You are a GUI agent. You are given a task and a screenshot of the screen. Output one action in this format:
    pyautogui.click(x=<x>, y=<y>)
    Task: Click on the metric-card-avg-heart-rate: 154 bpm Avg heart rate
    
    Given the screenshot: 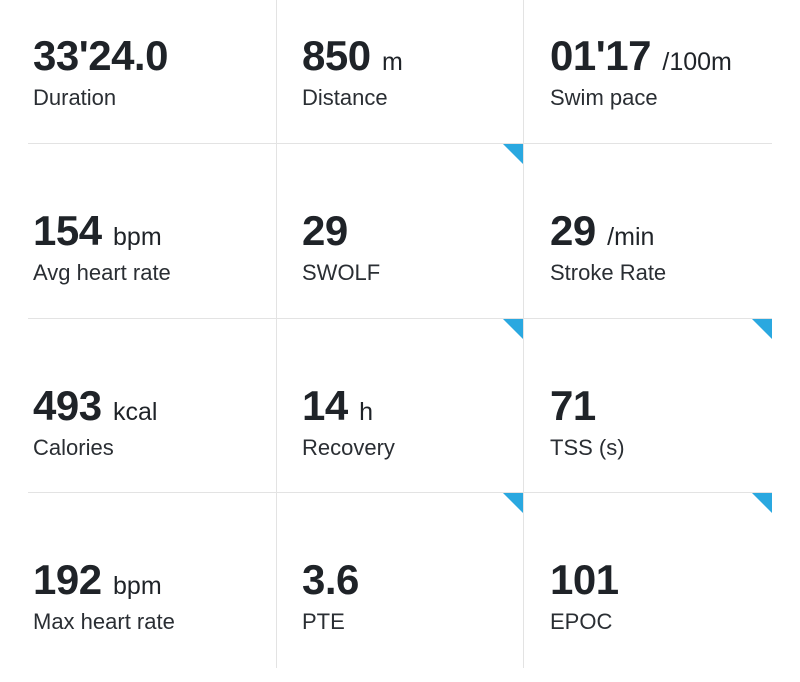 What is the action you would take?
    pyautogui.click(x=153, y=231)
    